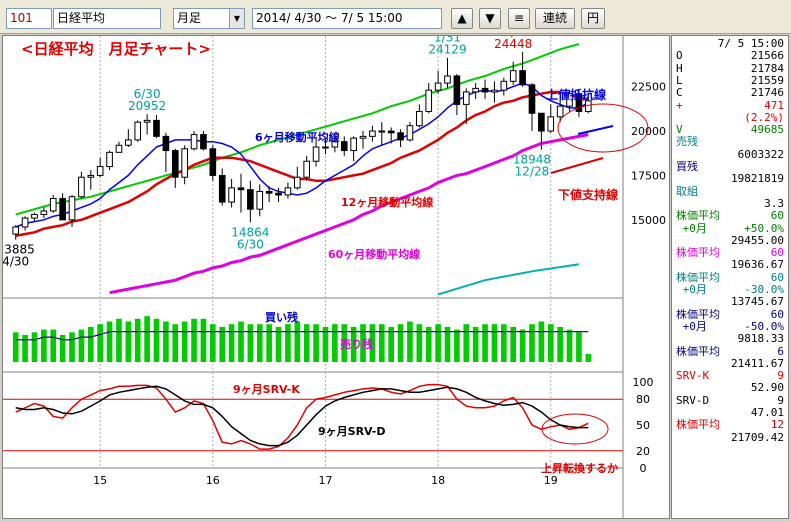 Image resolution: width=791 pixels, height=522 pixels. Describe the element at coordinates (730, 130) in the screenshot. I see `side-ohlc-row: V 49685` at that location.